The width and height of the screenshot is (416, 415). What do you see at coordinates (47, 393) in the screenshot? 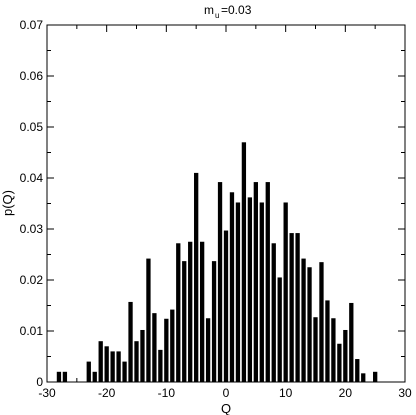
I see `x-tick-label: -30` at bounding box center [47, 393].